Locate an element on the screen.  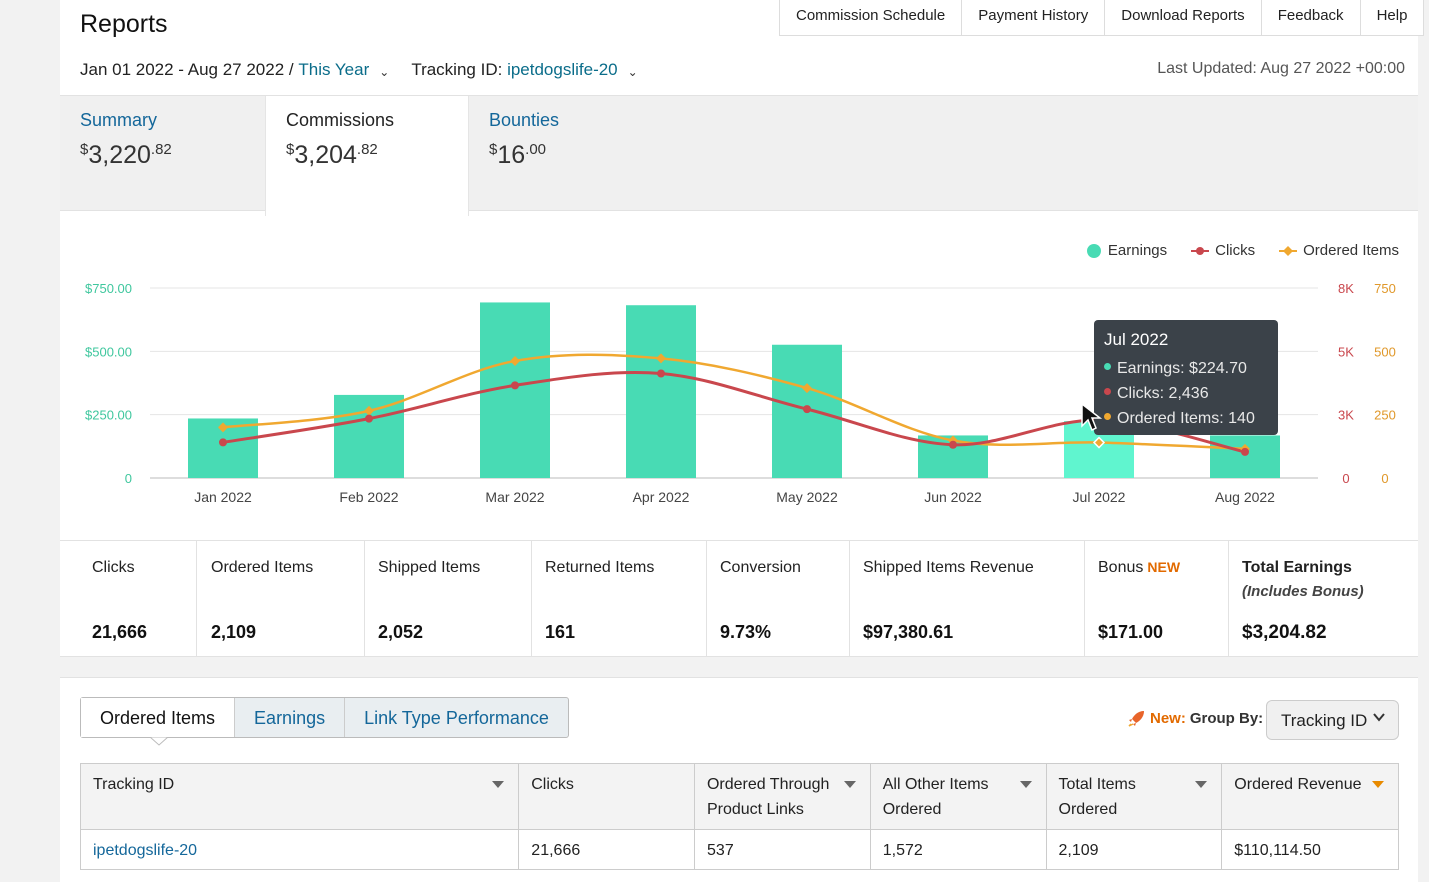
tab-bounties-amount: $16.00 is located at coordinates (518, 155).